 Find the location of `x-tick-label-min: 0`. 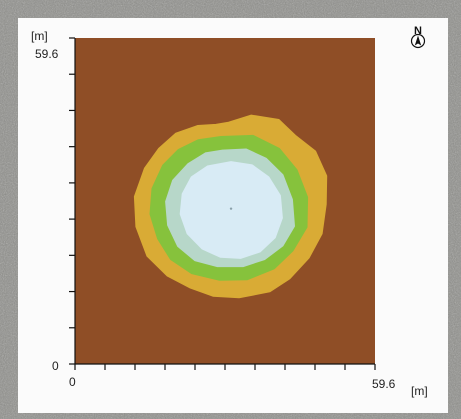

x-tick-label-min: 0 is located at coordinates (72, 382).